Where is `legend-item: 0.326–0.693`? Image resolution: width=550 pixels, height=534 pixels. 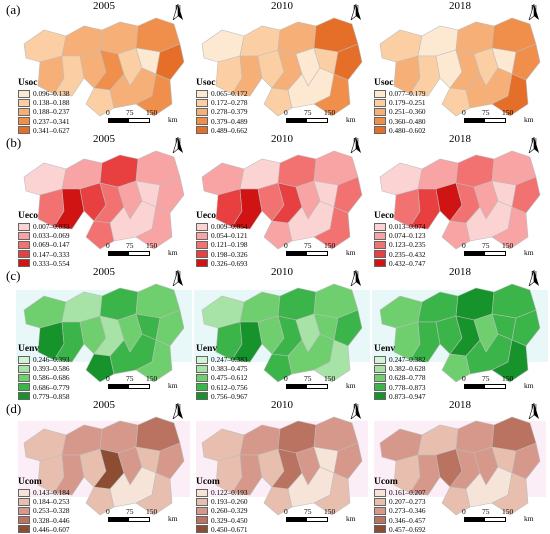
legend-item: 0.326–0.693 is located at coordinates (221, 263).